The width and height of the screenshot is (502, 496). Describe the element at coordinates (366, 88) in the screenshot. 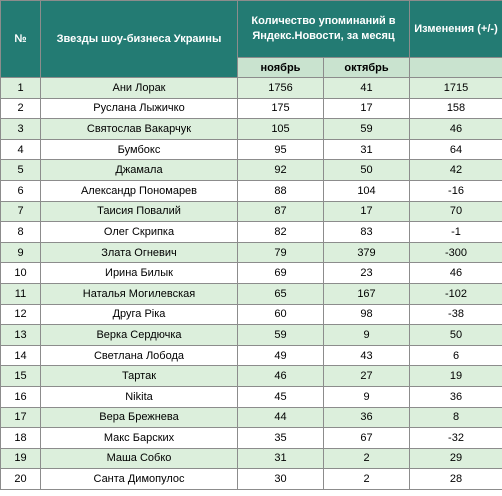

I see `cell-october: 41` at that location.